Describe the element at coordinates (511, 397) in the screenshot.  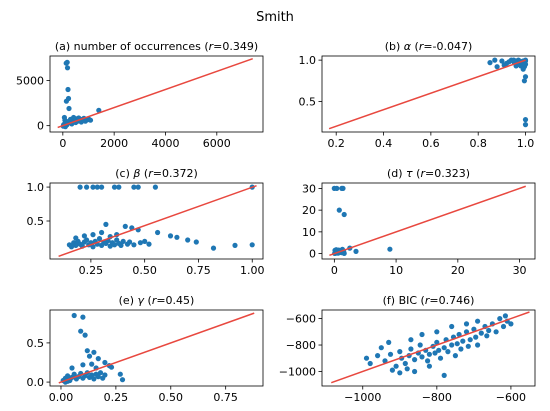
I see `x-tick-label: −600` at that location.